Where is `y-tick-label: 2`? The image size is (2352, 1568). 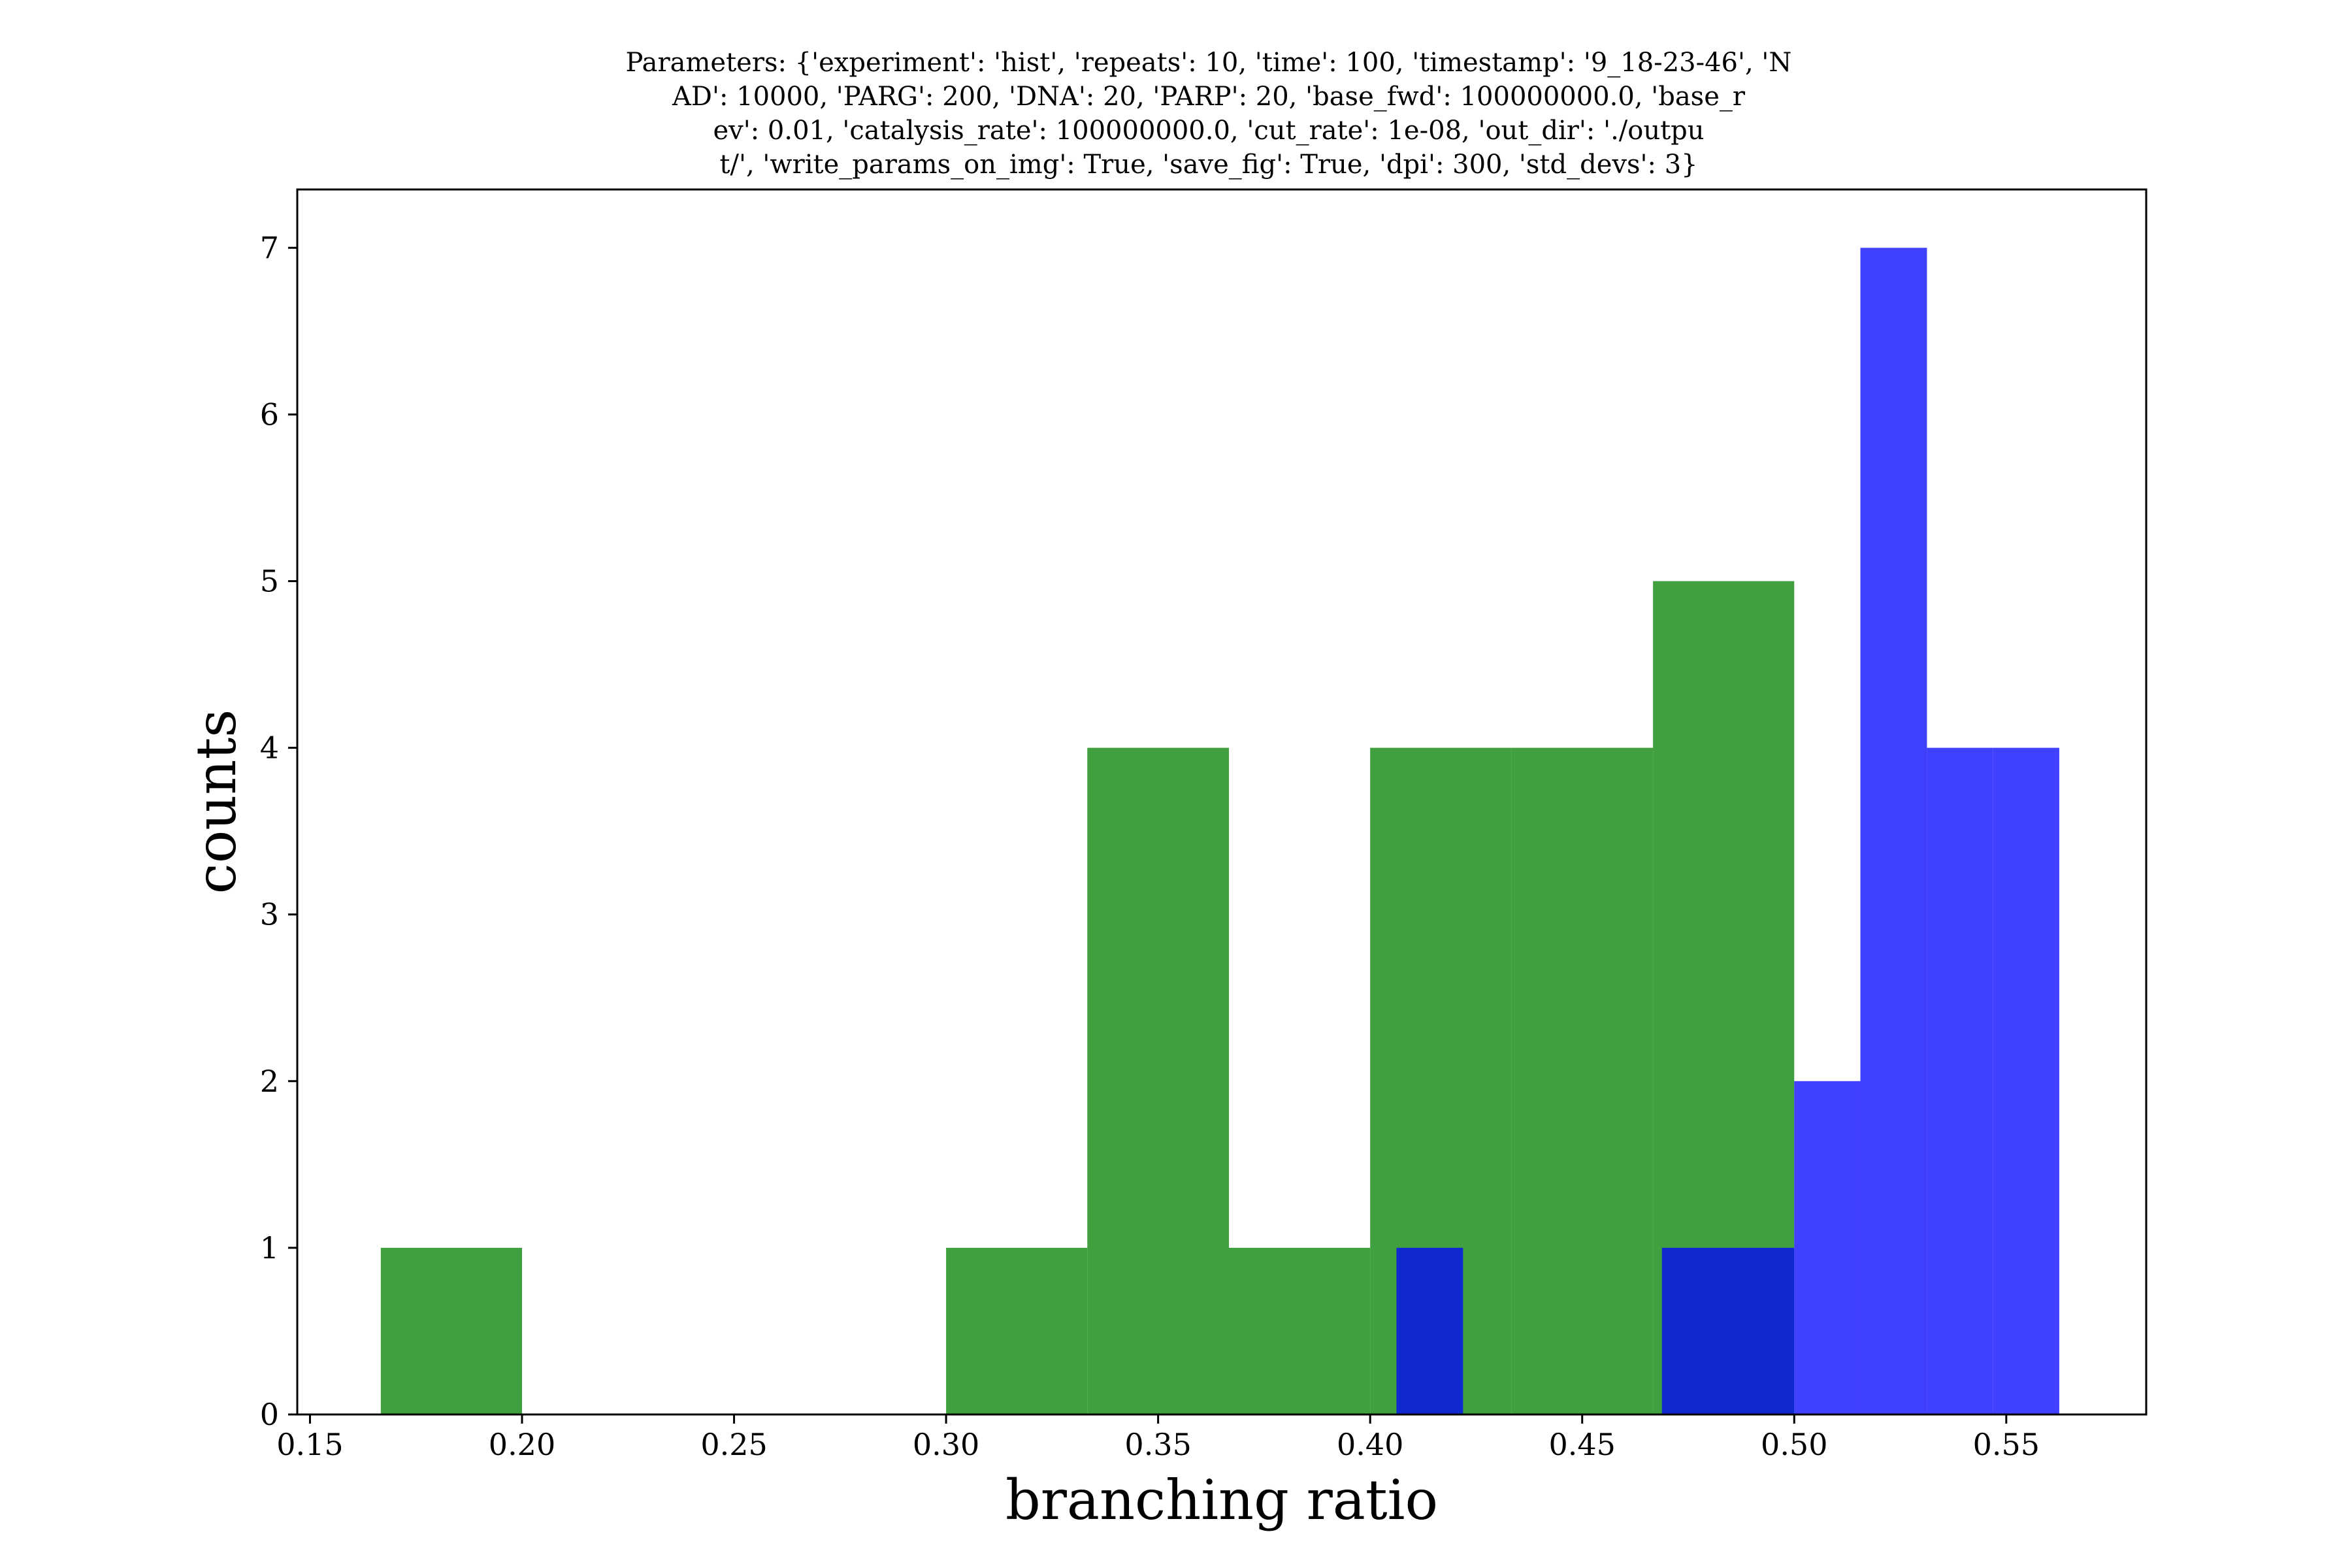
y-tick-label: 2 is located at coordinates (269, 1081).